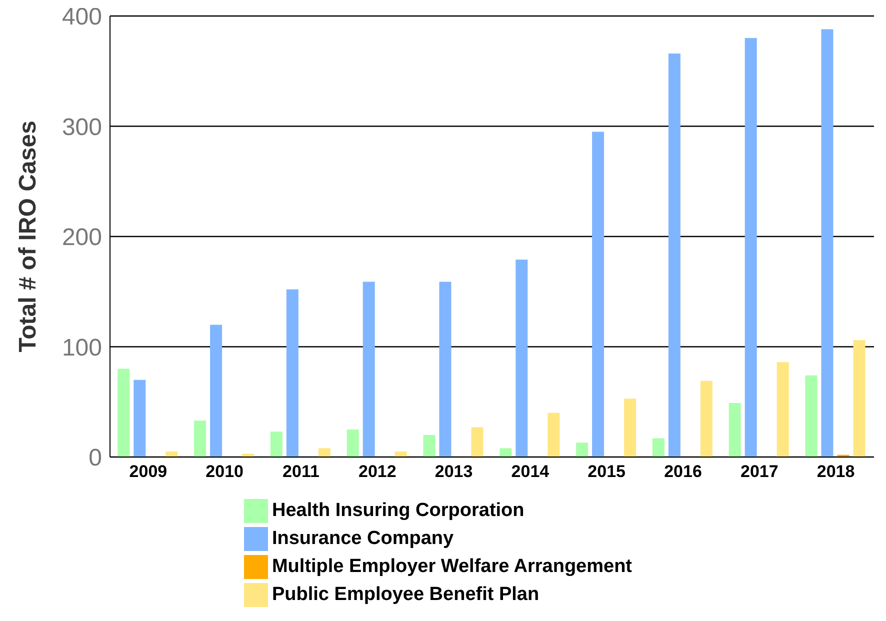 The width and height of the screenshot is (886, 621). What do you see at coordinates (225, 472) in the screenshot?
I see `x-tick-label: 2010` at bounding box center [225, 472].